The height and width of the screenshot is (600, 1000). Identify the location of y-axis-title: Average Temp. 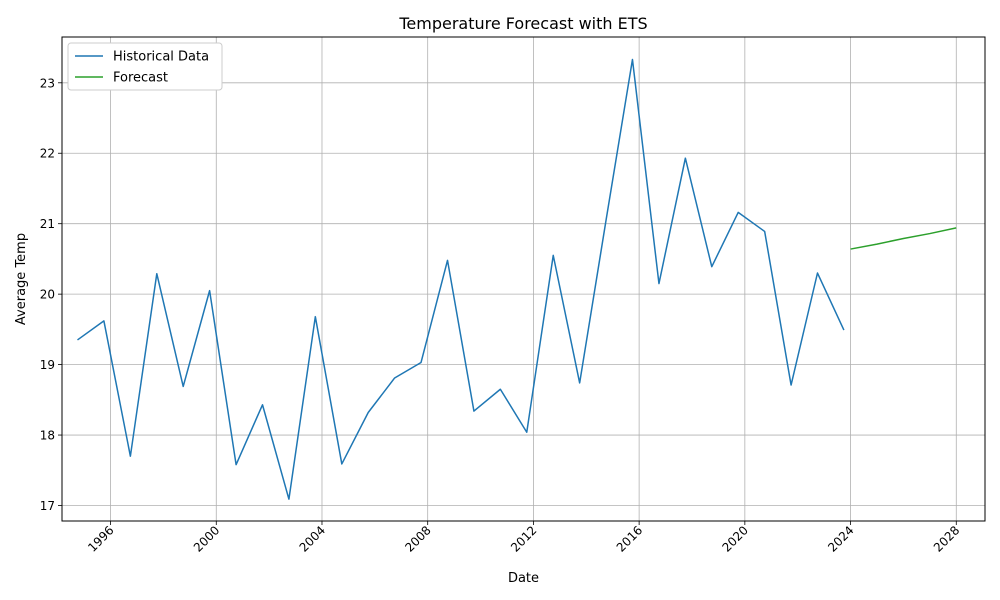
(21, 279).